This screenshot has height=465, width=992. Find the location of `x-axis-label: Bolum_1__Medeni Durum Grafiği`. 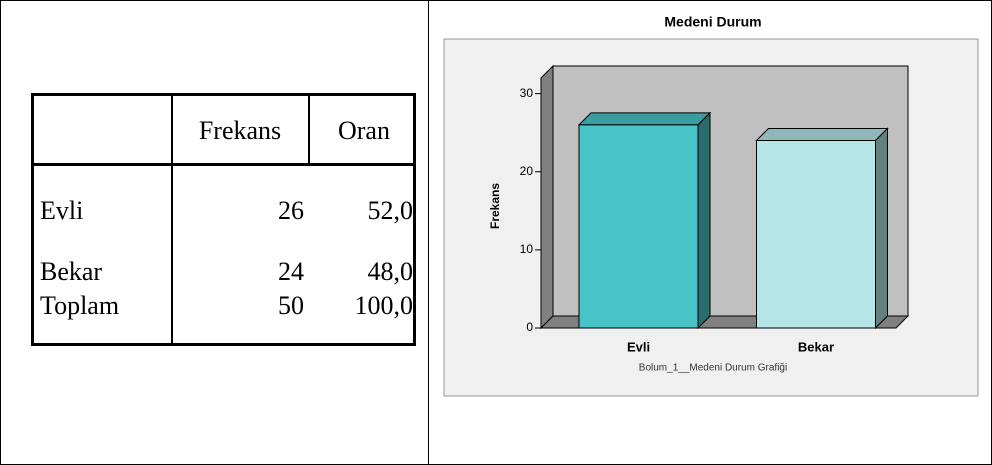

x-axis-label: Bolum_1__Medeni Durum Grafiği is located at coordinates (713, 368).